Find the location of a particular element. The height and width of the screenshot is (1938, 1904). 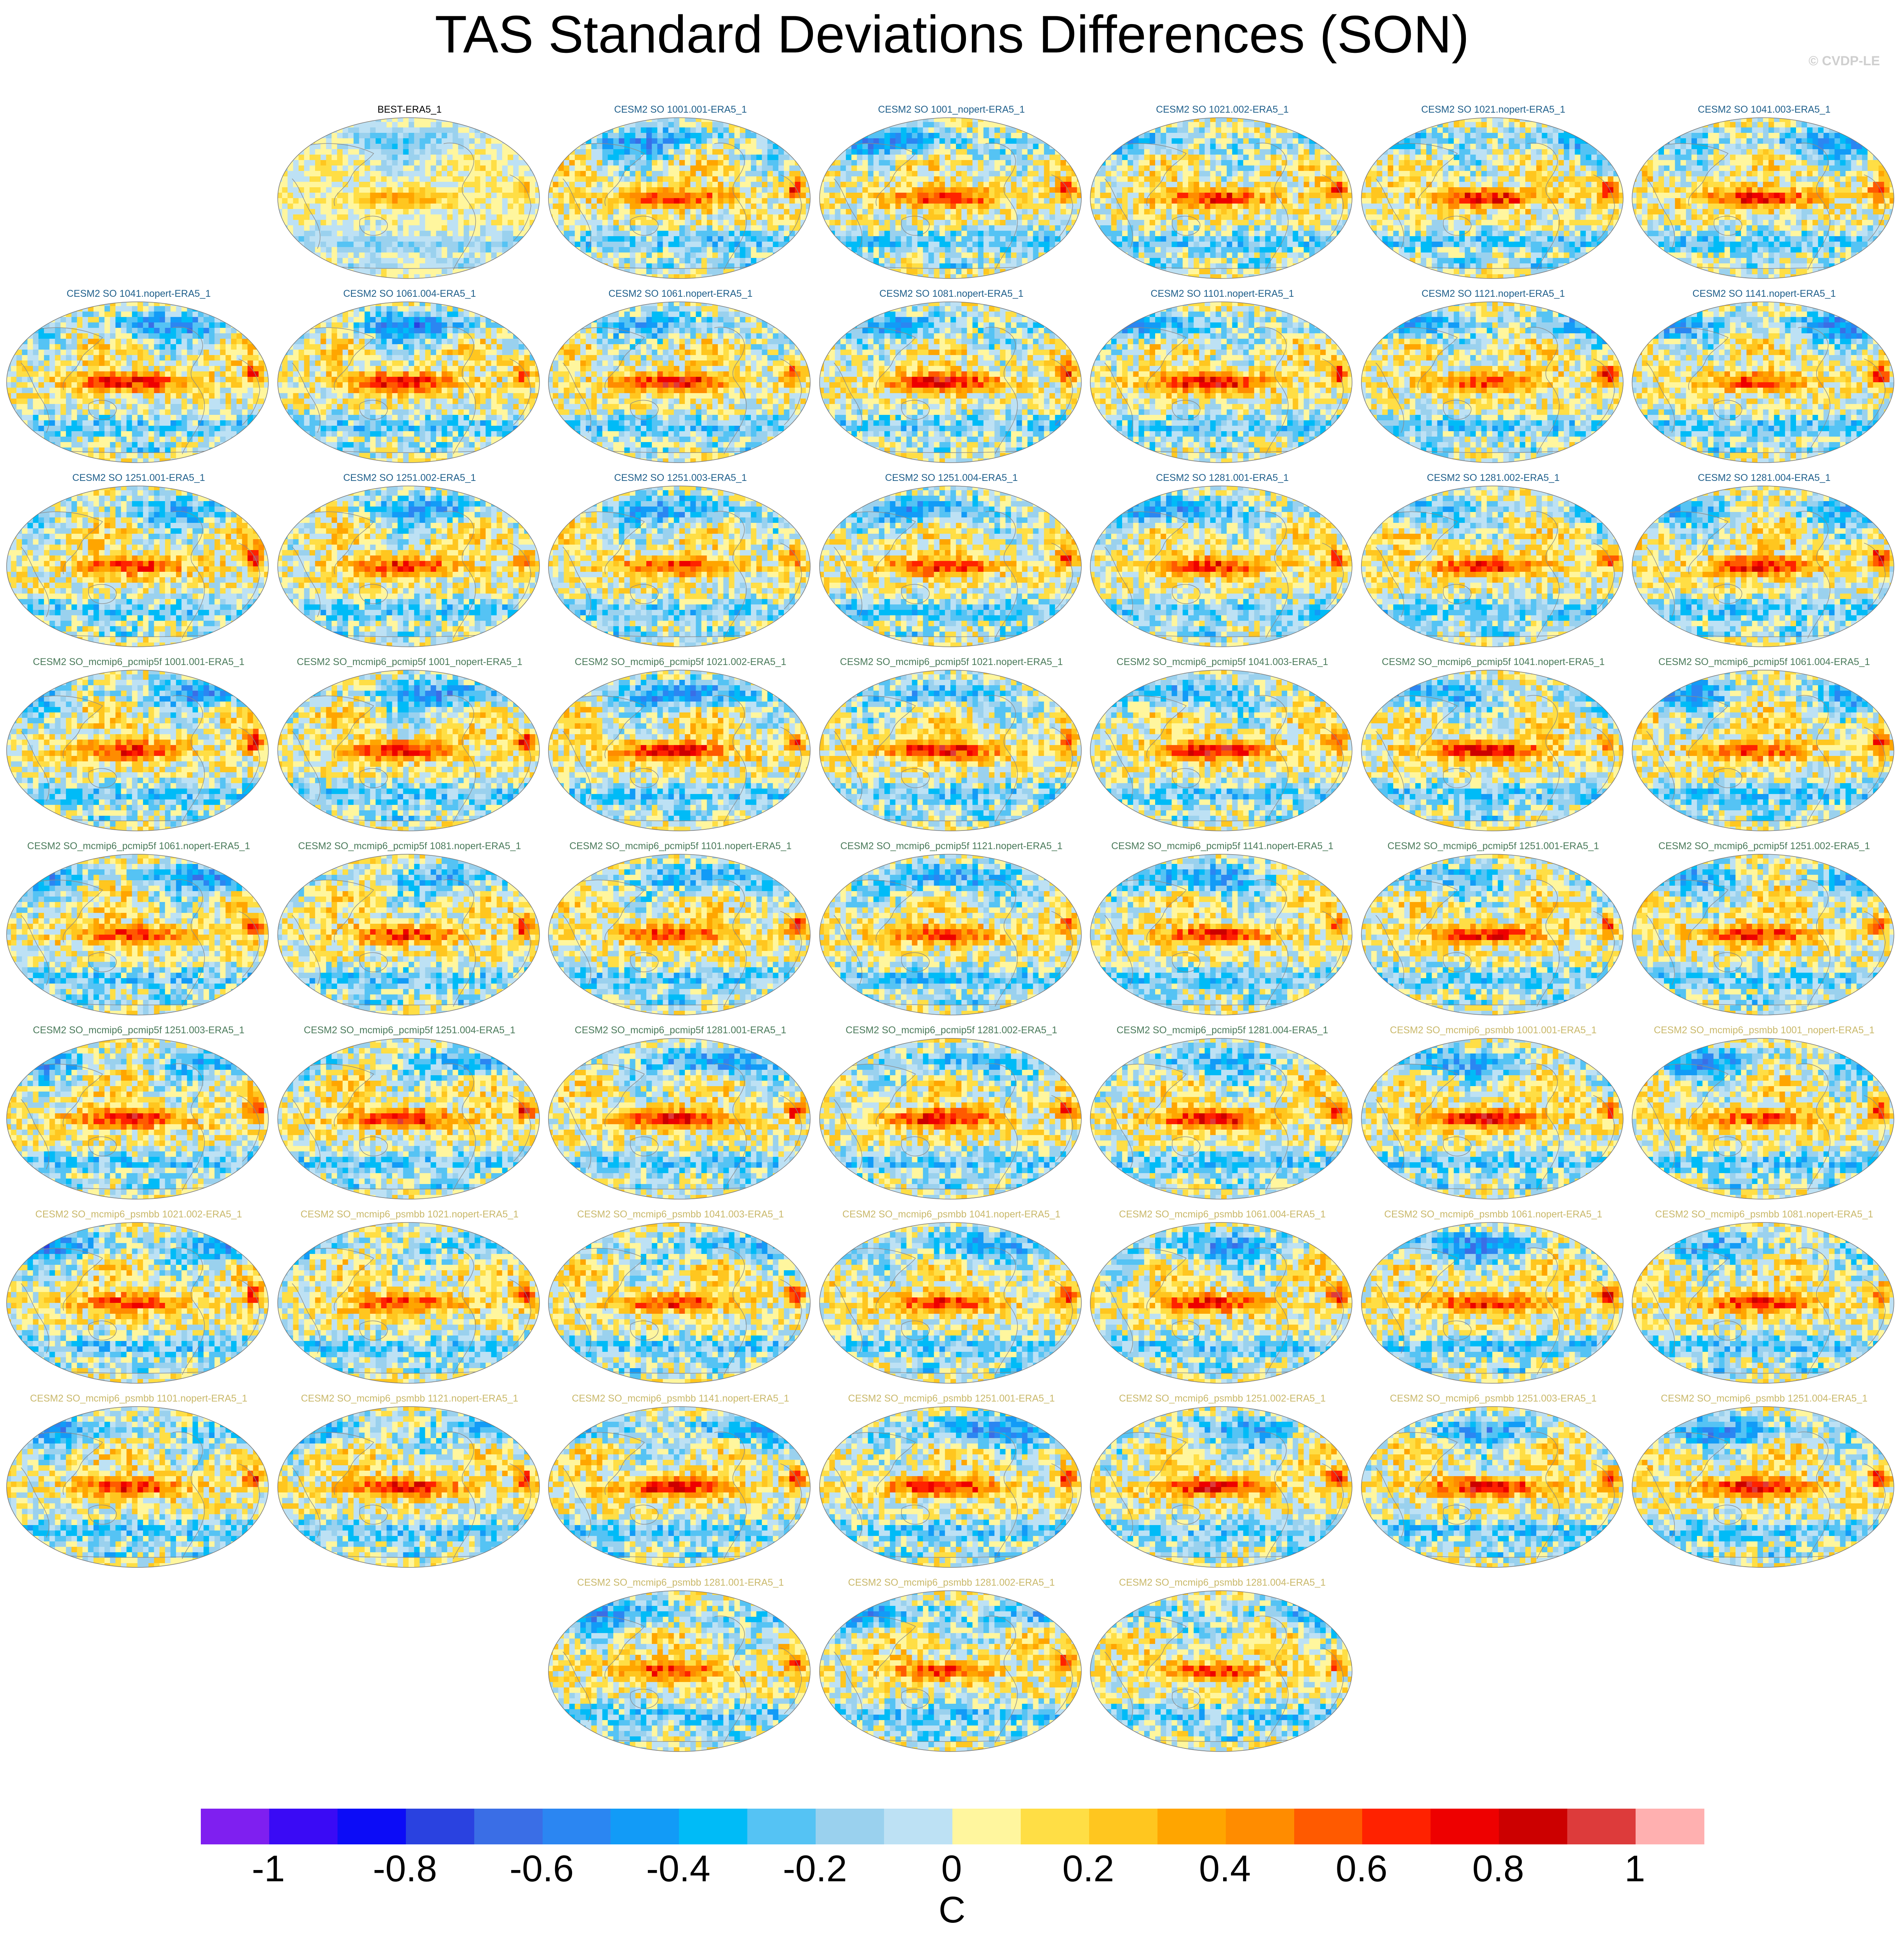

map-panel: CESM2 SO_mcmip6_pcmip5f 1041.003-ERA5_1 is located at coordinates (1223, 747).